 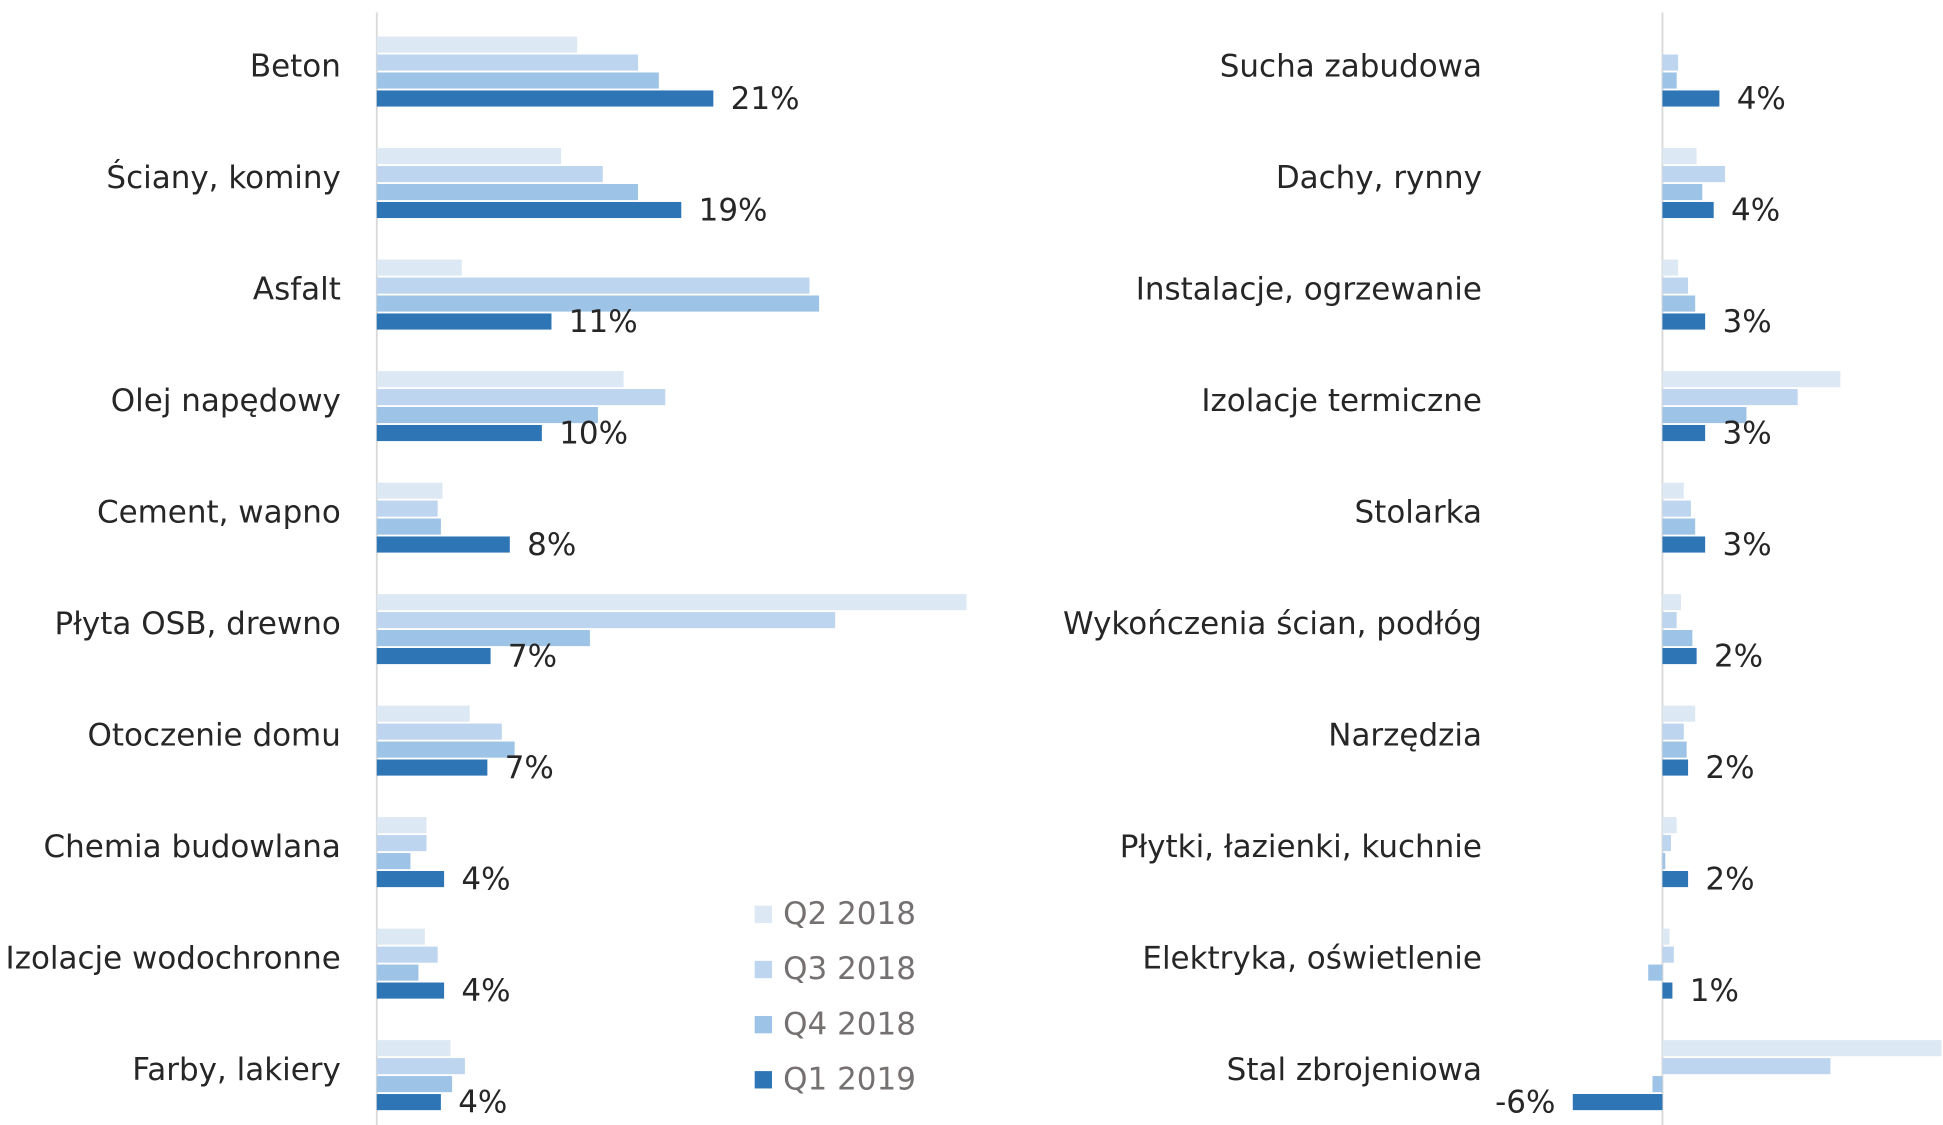 What do you see at coordinates (214, 736) in the screenshot?
I see `category-label: Otoczenie domu` at bounding box center [214, 736].